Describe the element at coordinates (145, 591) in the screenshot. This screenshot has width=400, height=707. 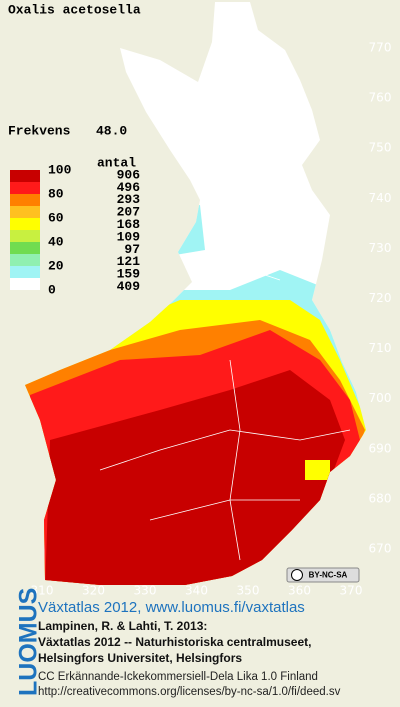
I see `x-tick-label: 330` at that location.